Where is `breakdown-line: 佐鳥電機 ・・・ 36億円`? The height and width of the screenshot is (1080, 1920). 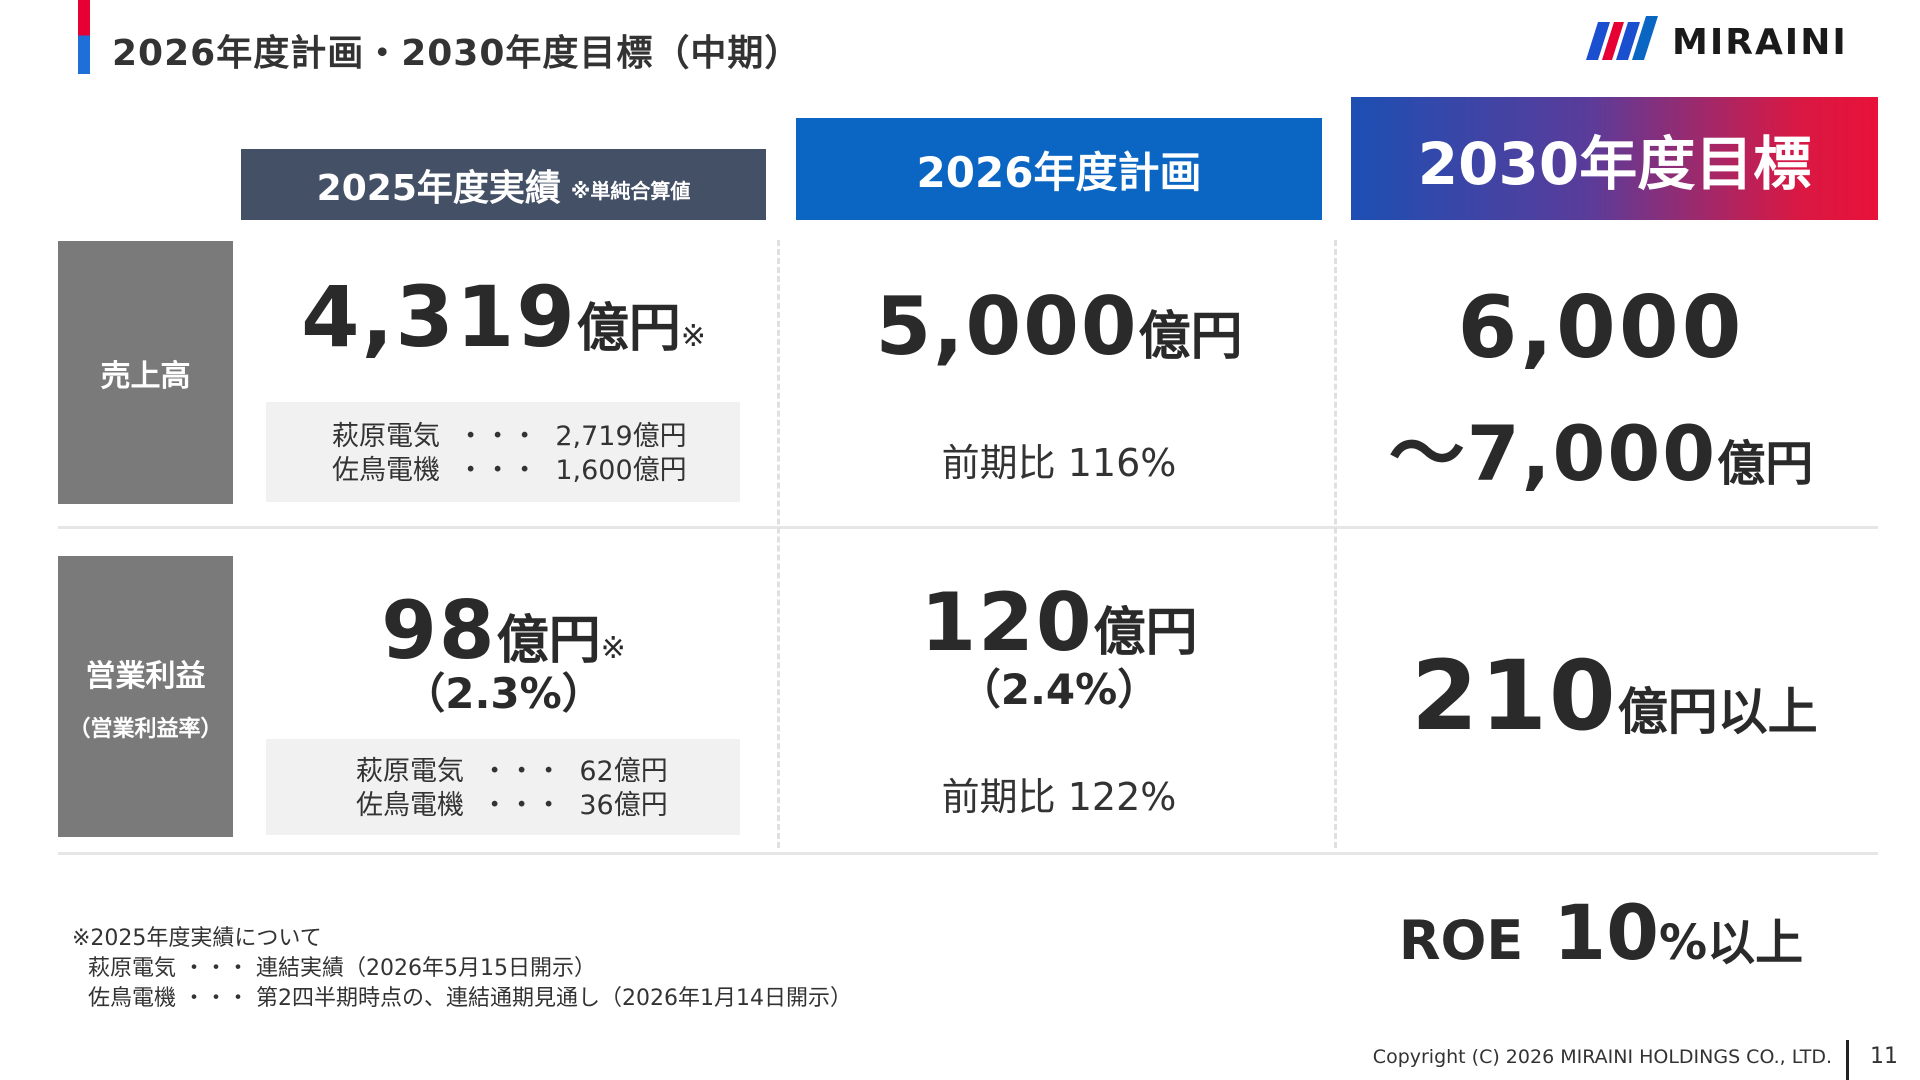 breakdown-line: 佐鳥電機 ・・・ 36億円 is located at coordinates (512, 805).